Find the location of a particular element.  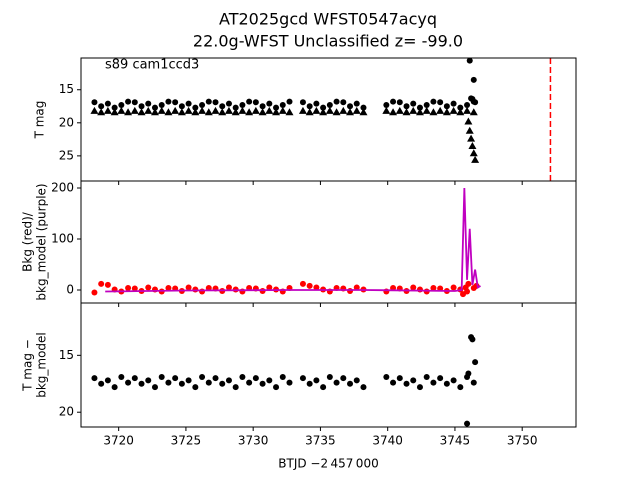

y-tick-label: 0 is located at coordinates (70, 289).